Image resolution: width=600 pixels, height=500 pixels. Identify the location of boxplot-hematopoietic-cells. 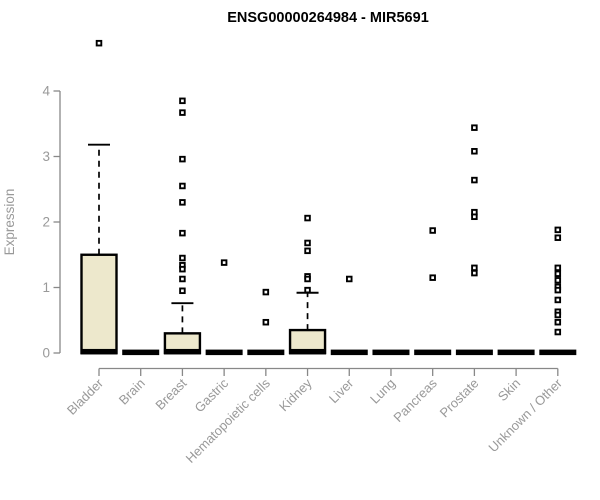
(266, 322).